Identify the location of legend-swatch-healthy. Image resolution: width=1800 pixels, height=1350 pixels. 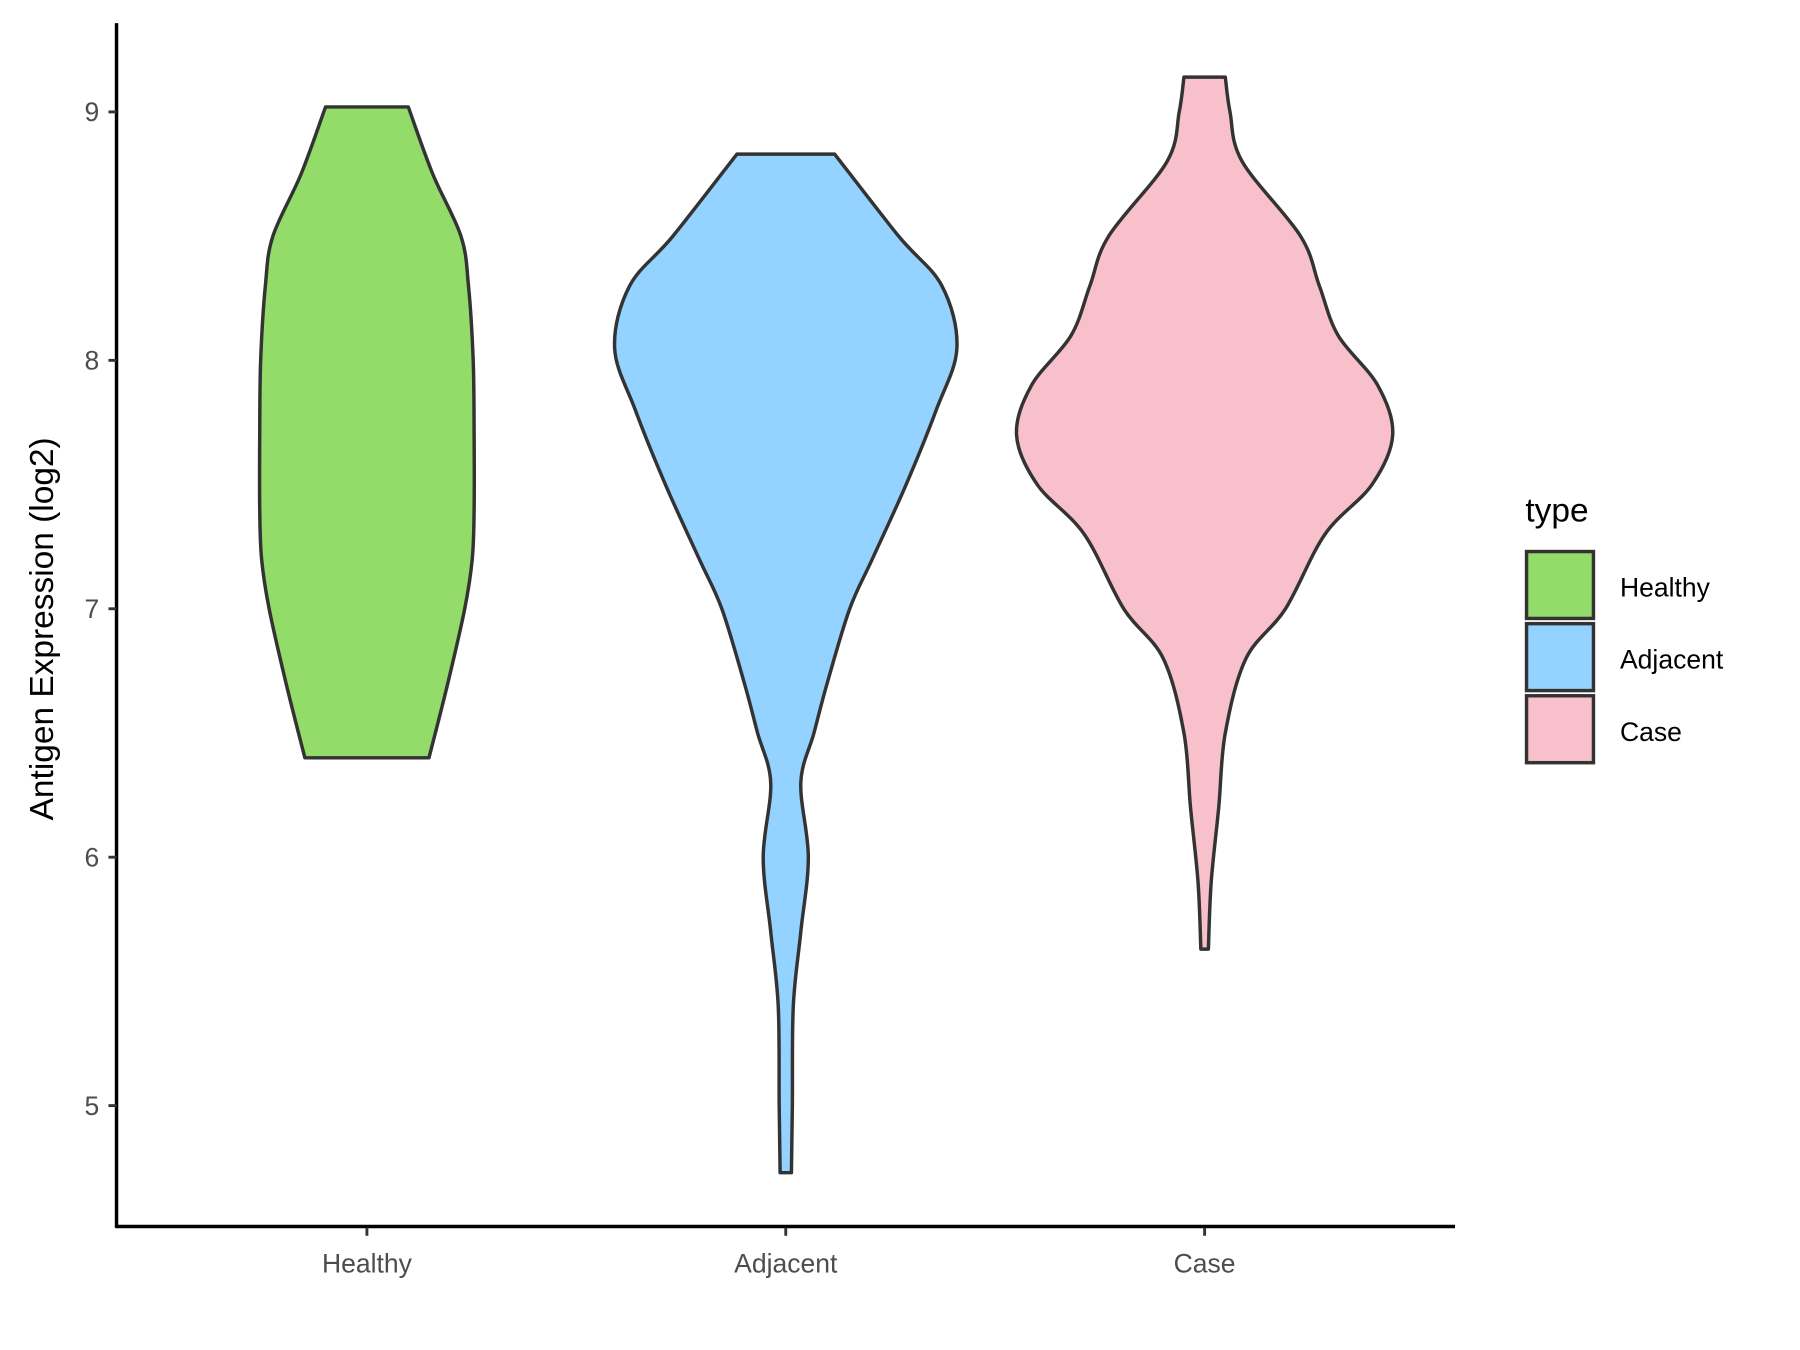
(1560, 585).